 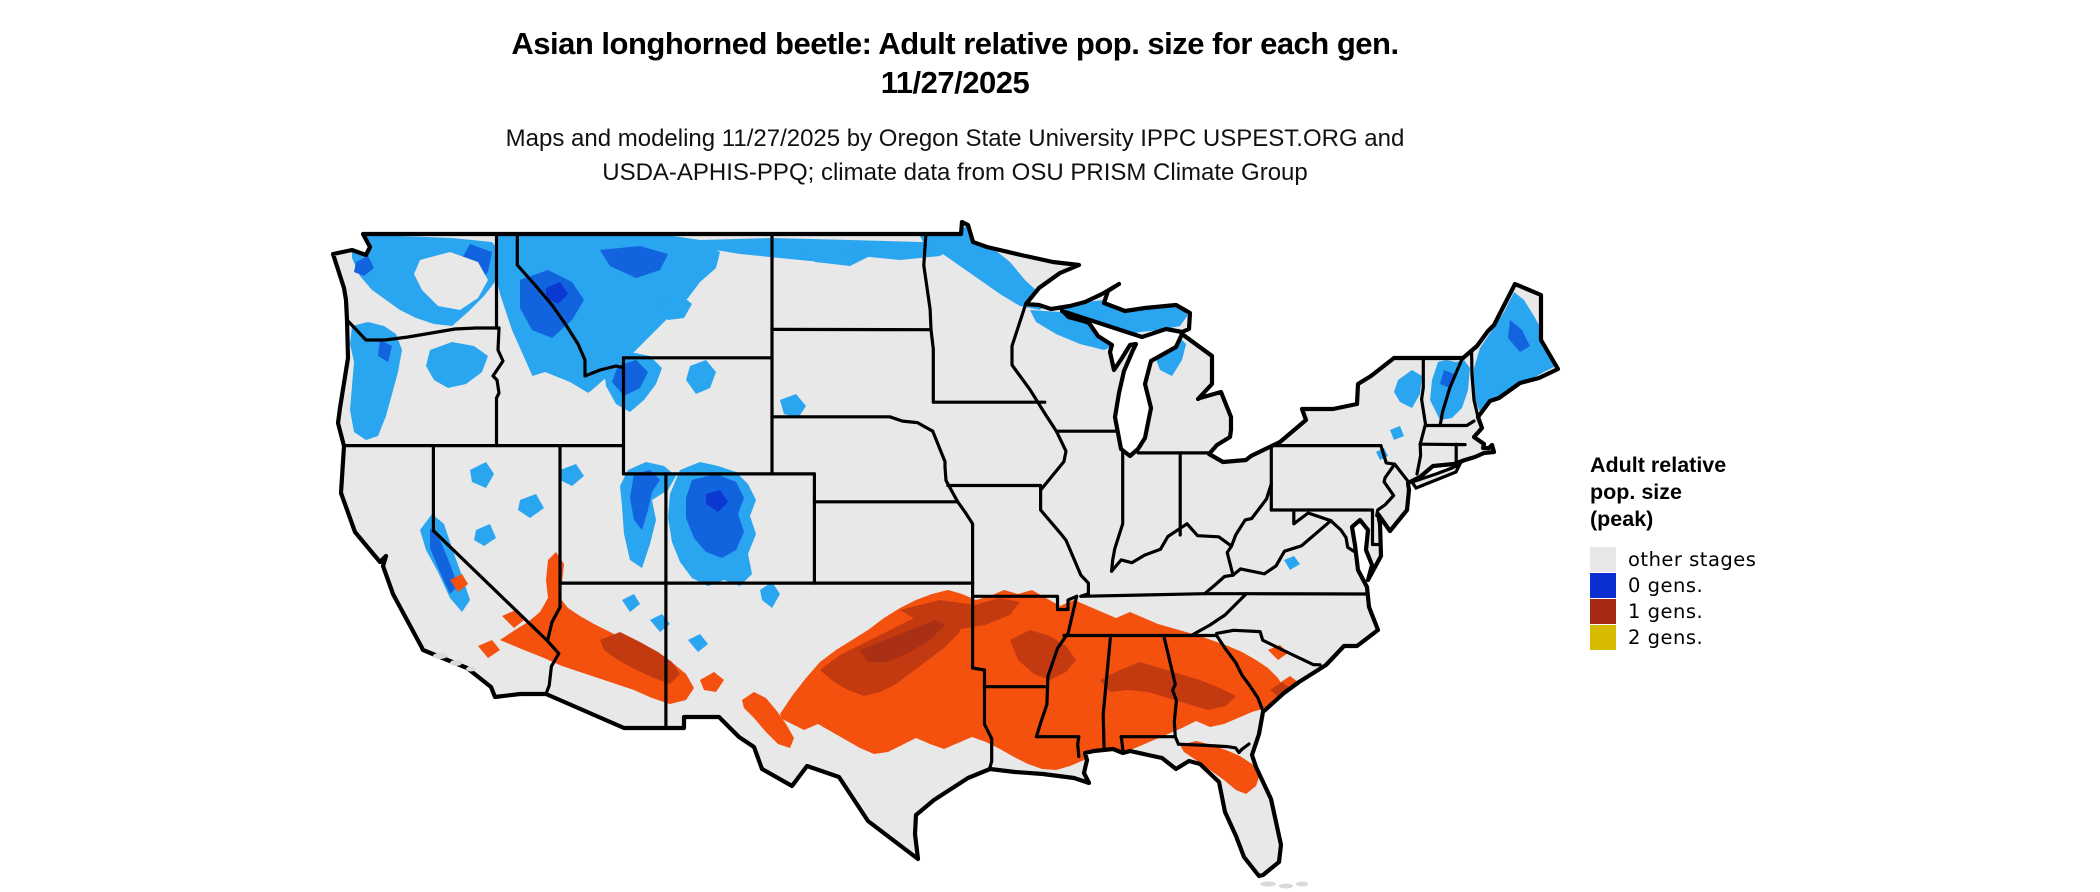 What do you see at coordinates (1622, 519) in the screenshot?
I see `legend-title-line-3: (peak)` at bounding box center [1622, 519].